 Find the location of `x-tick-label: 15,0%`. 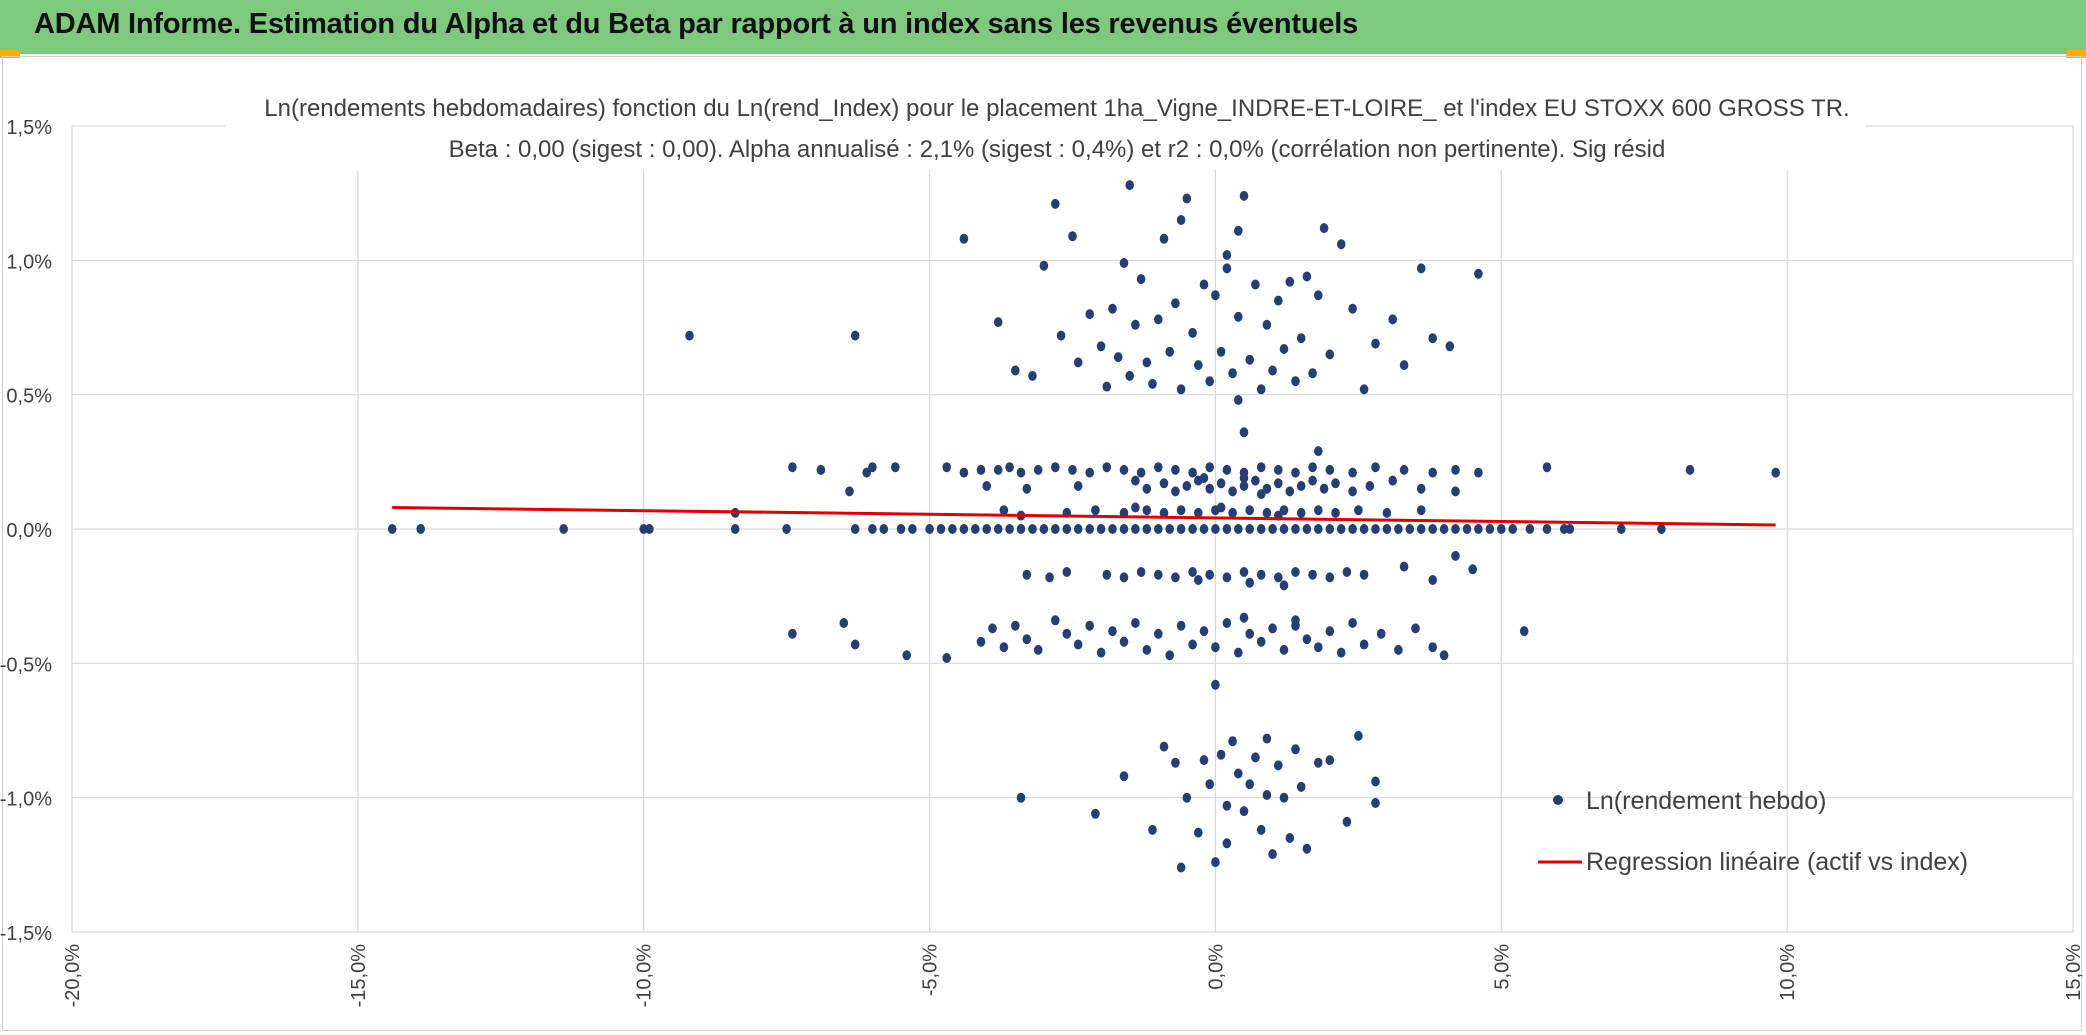

x-tick-label: 15,0% is located at coordinates (2074, 972).